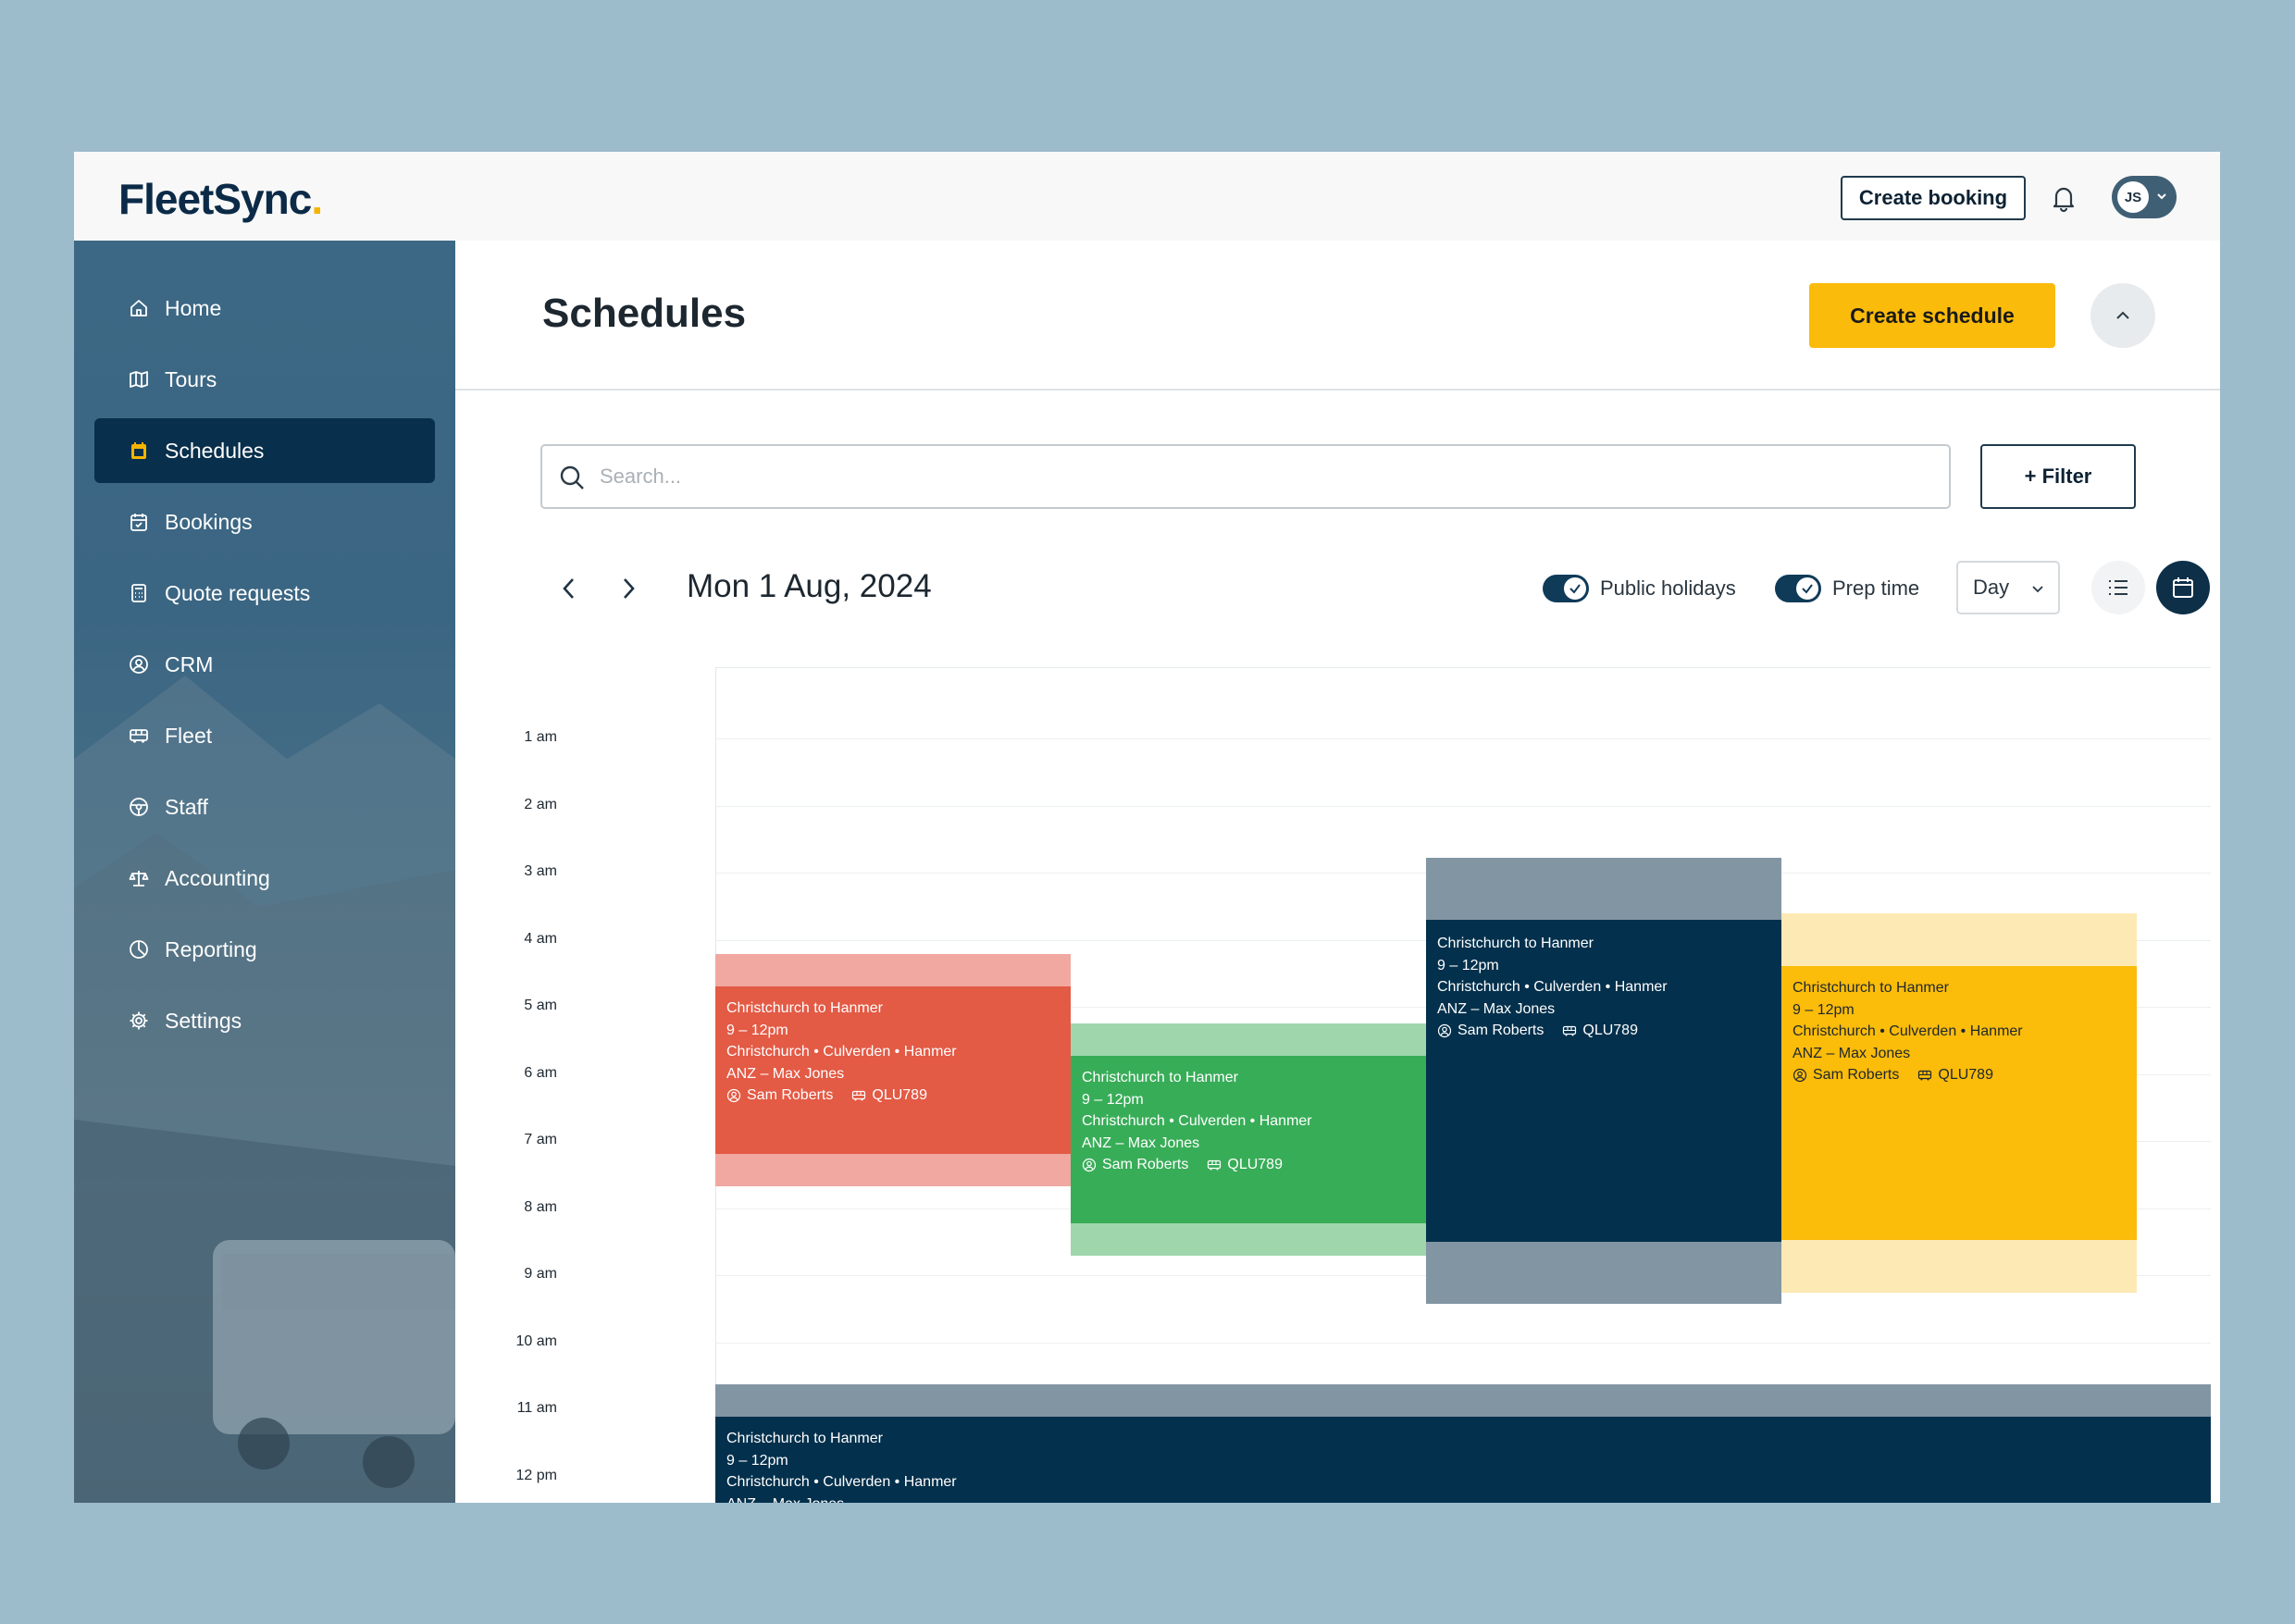 The width and height of the screenshot is (2295, 1624). What do you see at coordinates (536, 1341) in the screenshot?
I see `hour-label: 10 am` at bounding box center [536, 1341].